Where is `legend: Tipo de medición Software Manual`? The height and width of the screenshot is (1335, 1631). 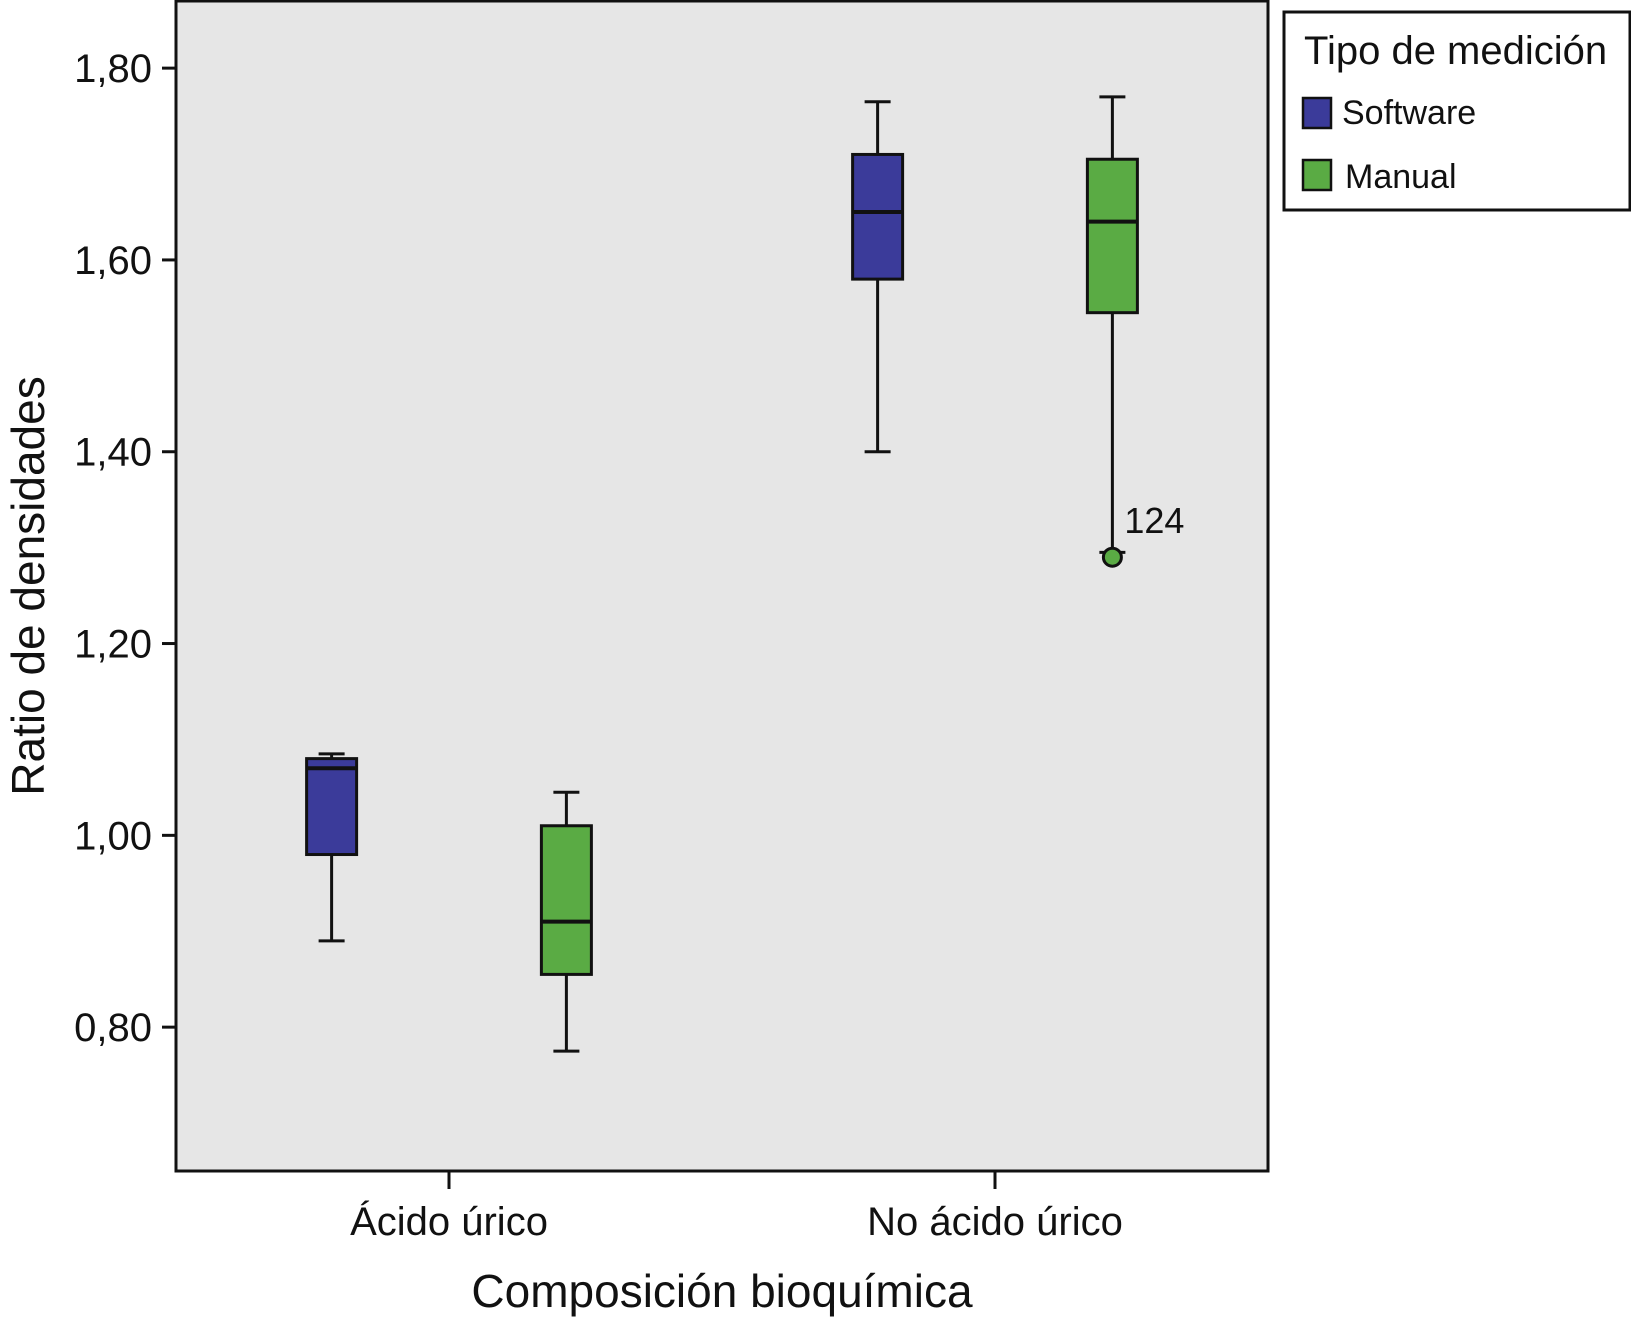 legend: Tipo de medición Software Manual is located at coordinates (1456, 111).